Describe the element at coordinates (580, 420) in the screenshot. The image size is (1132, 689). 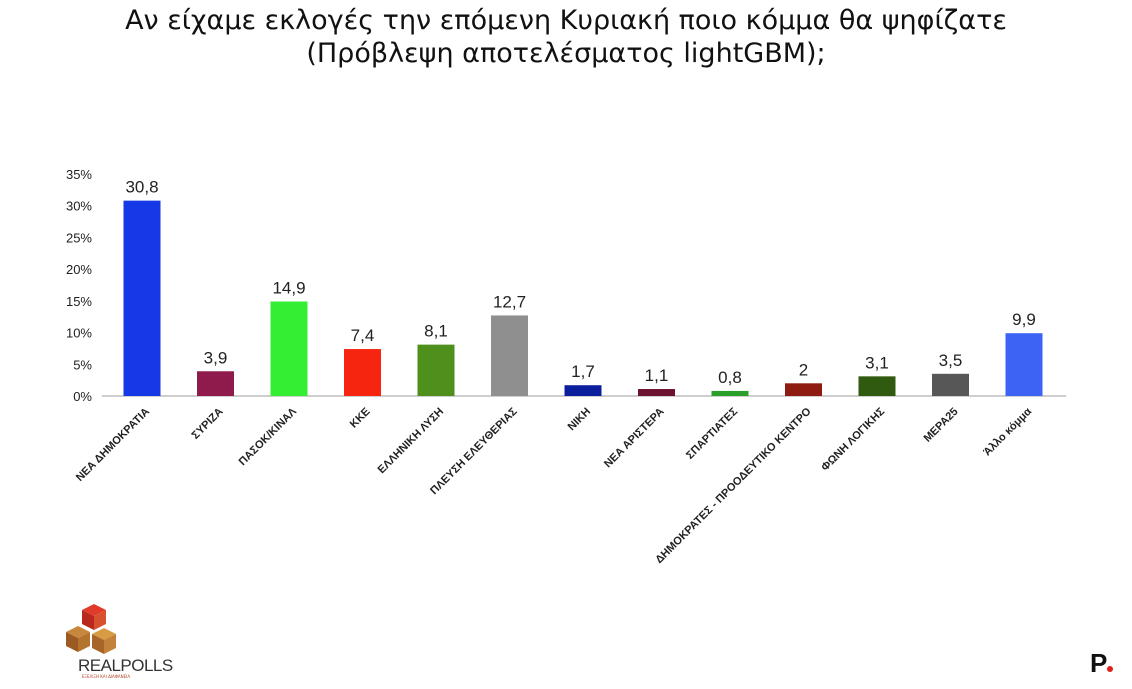
I see `x-tick-label: ΝΙΚΗ` at that location.